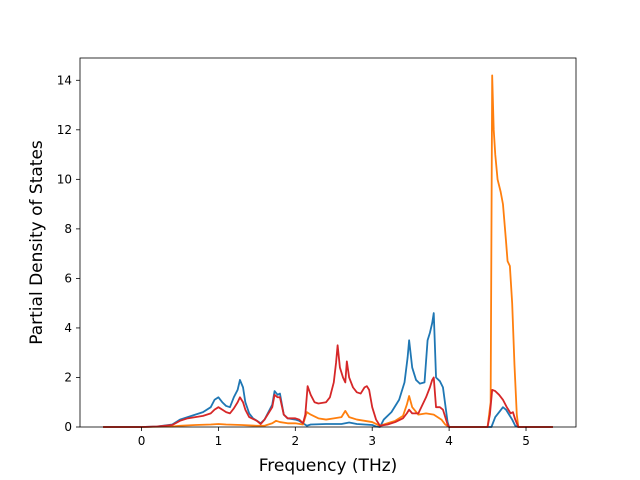 This screenshot has height=480, width=640. Describe the element at coordinates (37, 242) in the screenshot. I see `y-axis-label: Partial Density of States` at that location.